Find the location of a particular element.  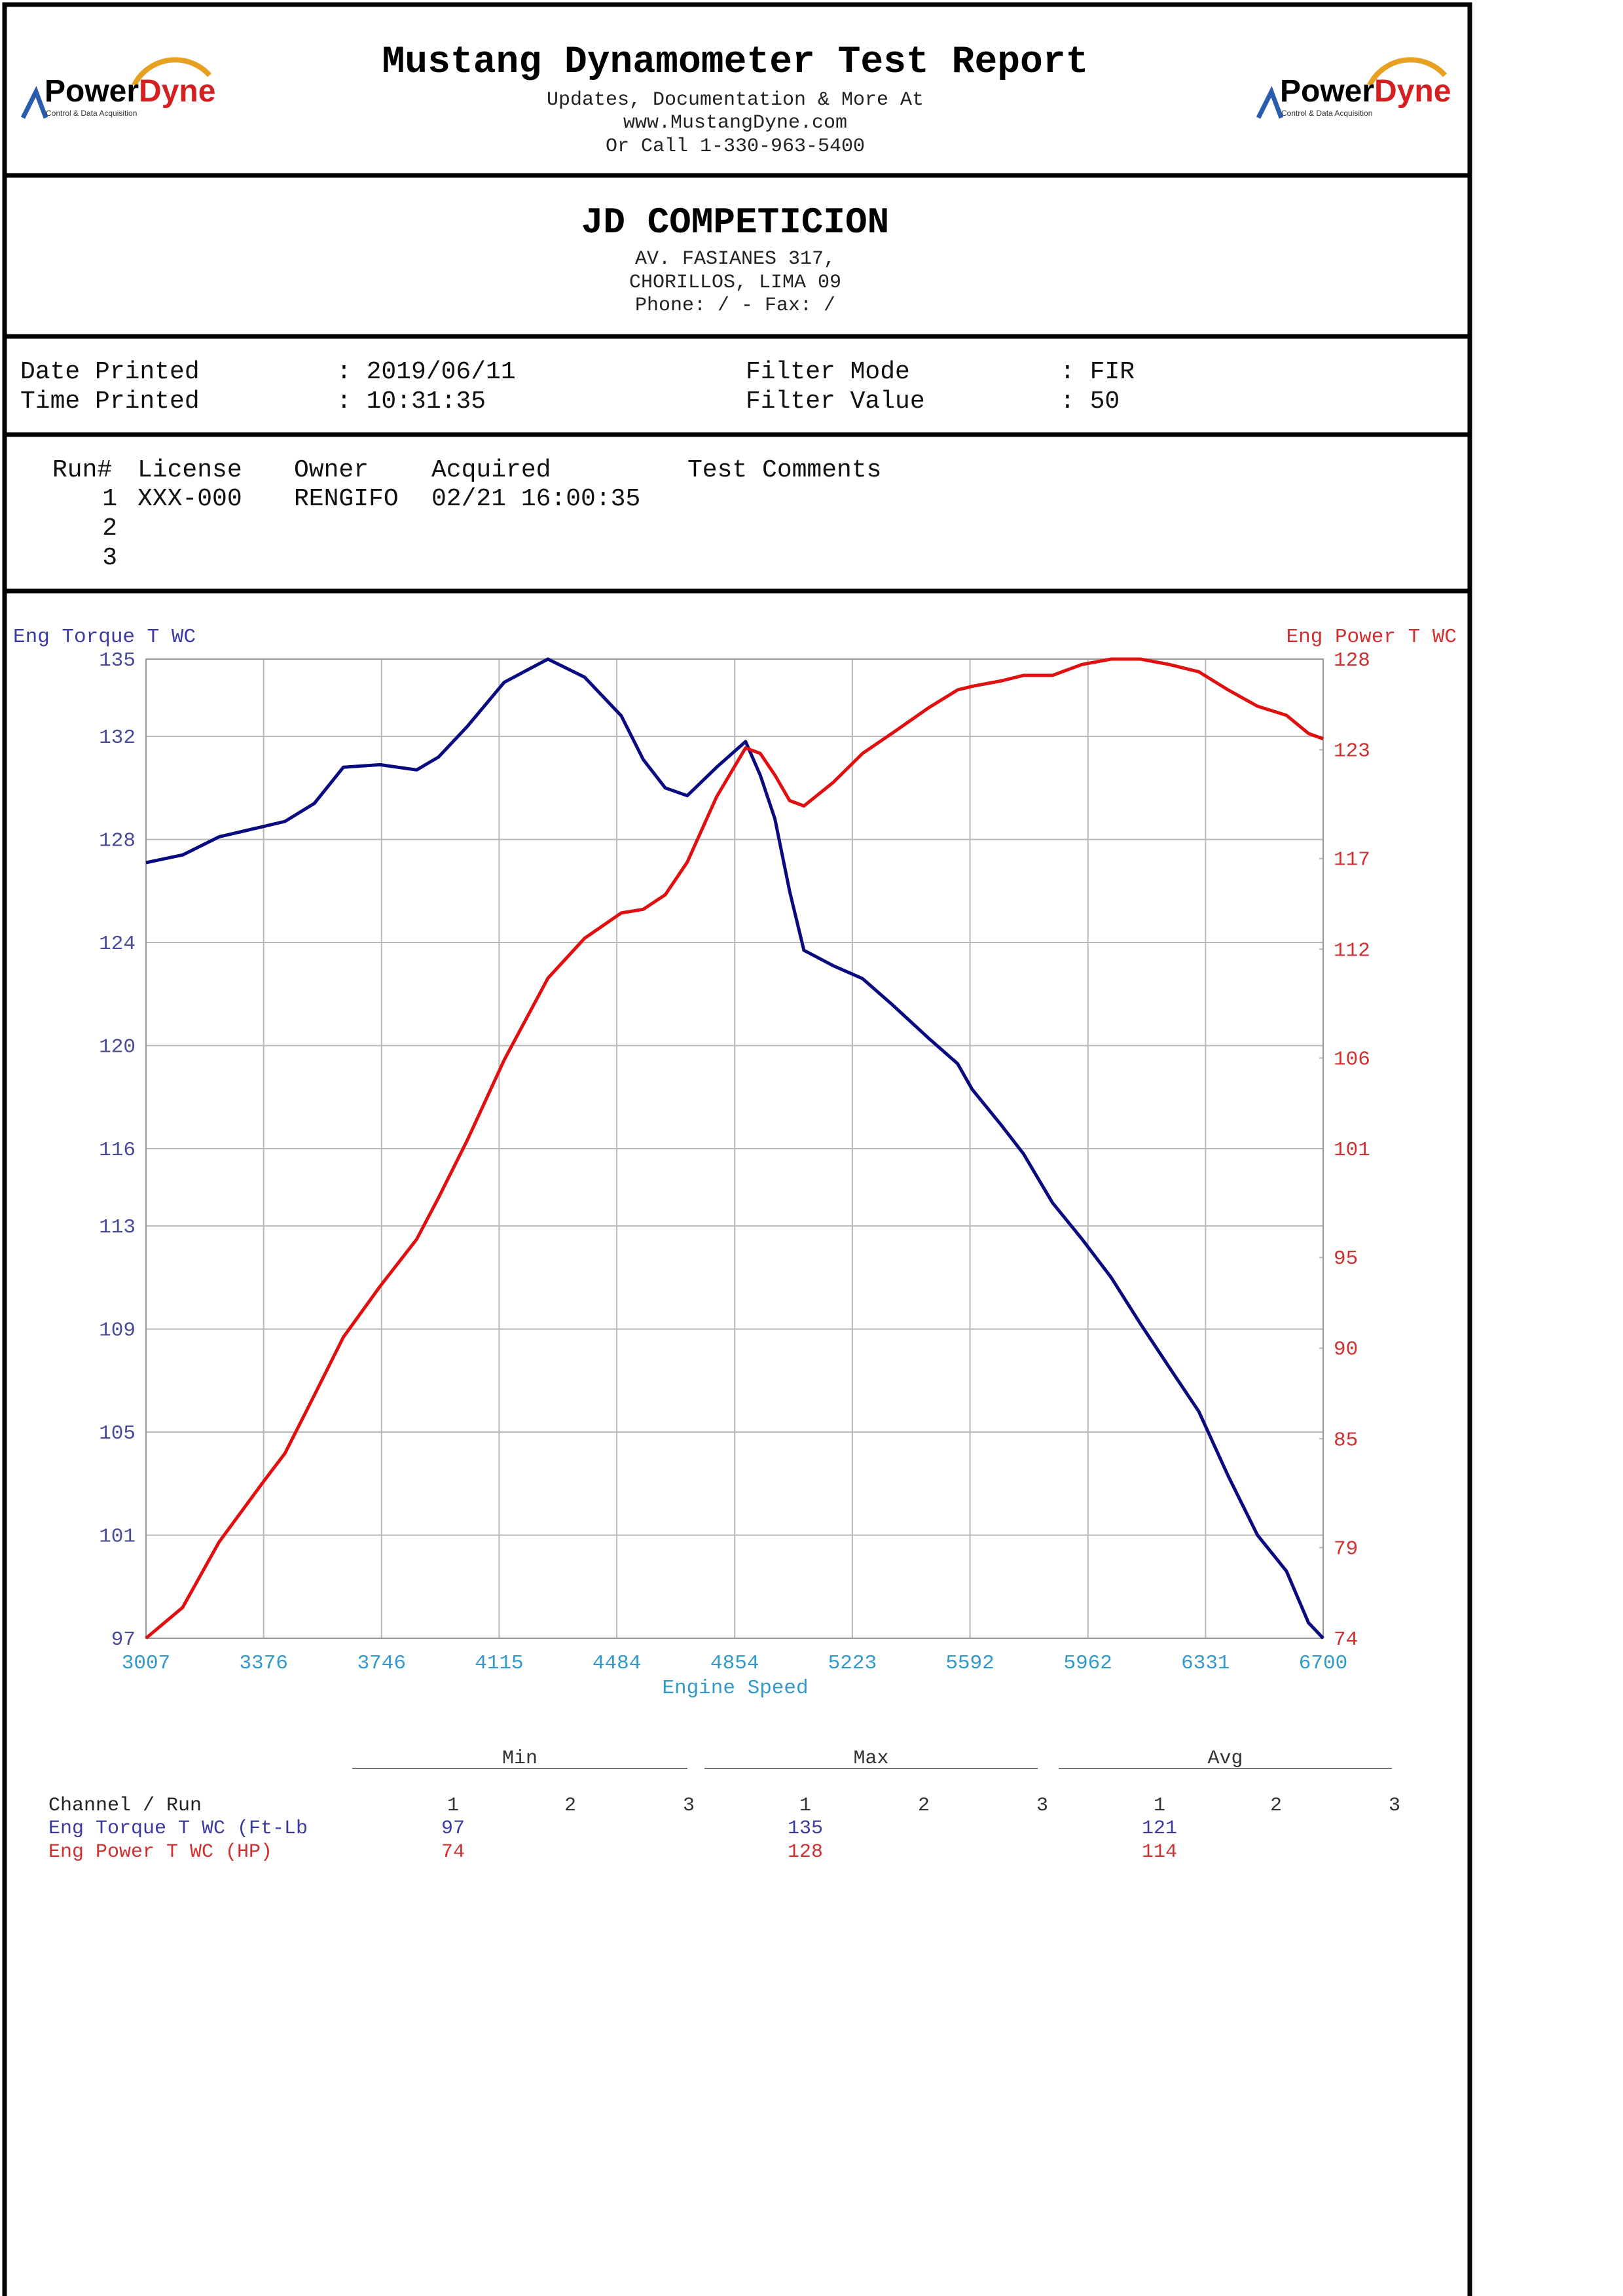

y2-tick-label: 101 is located at coordinates (1352, 1150).